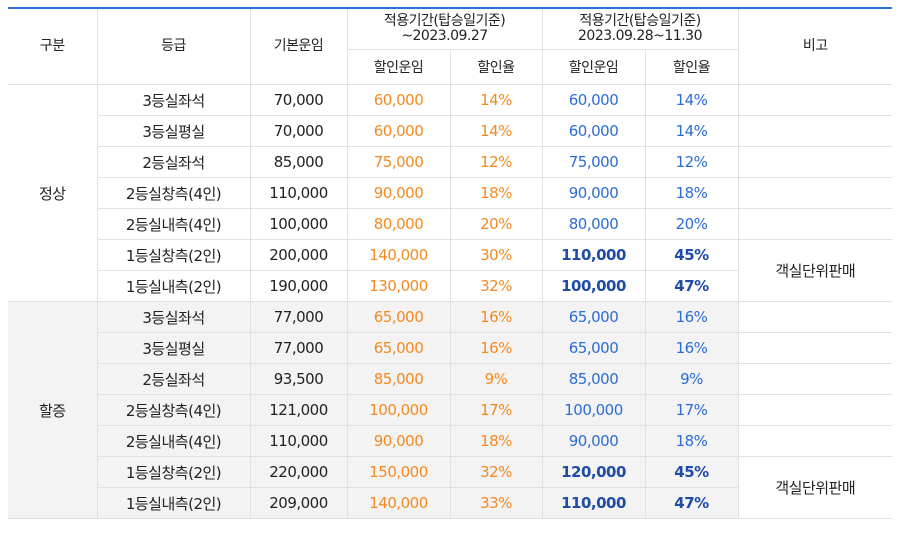  I want to click on base-fare-cell: 110,000, so click(298, 441).